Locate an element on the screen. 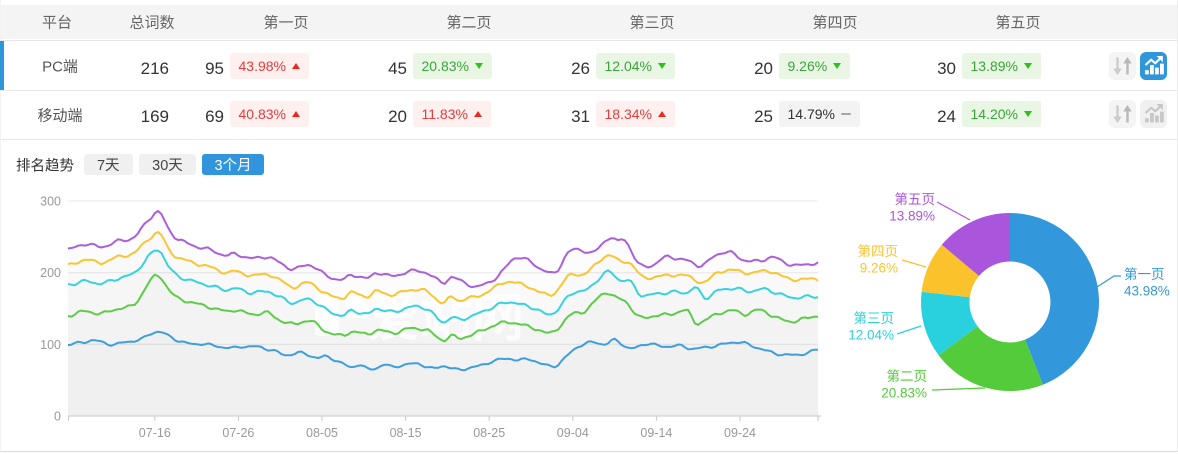  svg-text: 07-16 is located at coordinates (155, 433).